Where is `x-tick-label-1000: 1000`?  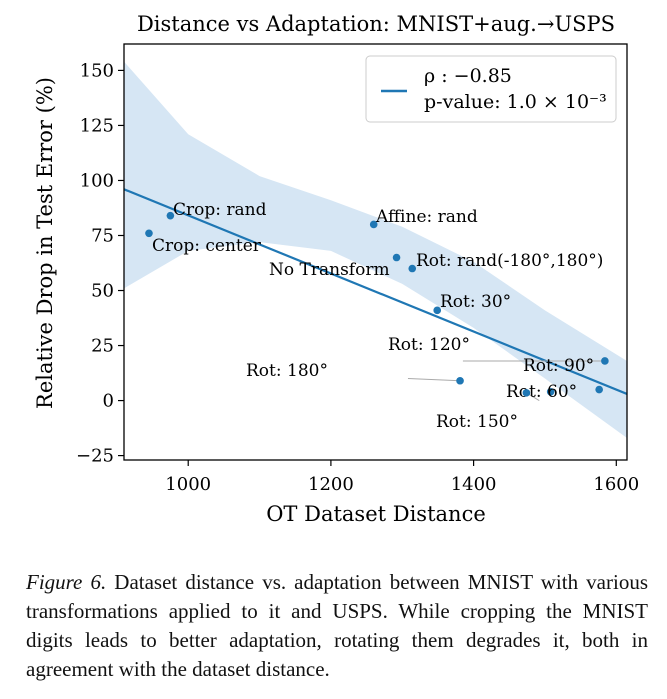 x-tick-label-1000: 1000 is located at coordinates (188, 484).